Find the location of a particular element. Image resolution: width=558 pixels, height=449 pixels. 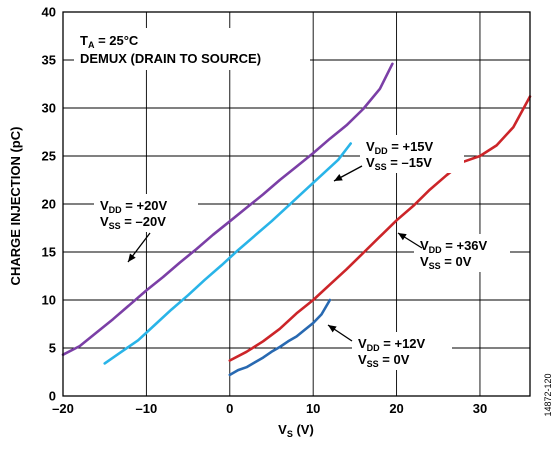

x-axis-label-sub: S is located at coordinates (290, 434).